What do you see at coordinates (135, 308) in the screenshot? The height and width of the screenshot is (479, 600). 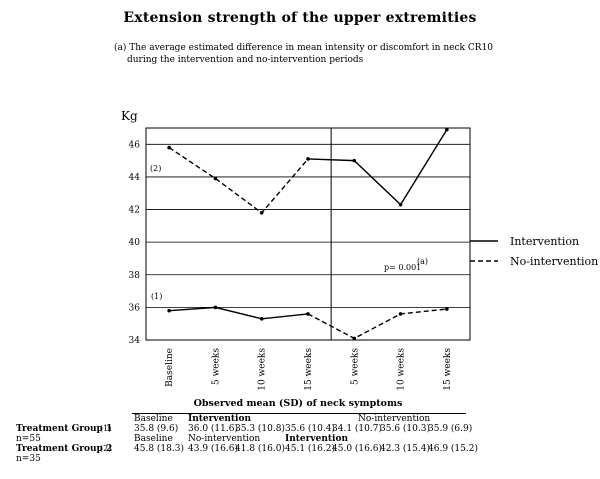 I see `y-tick-label: 36` at bounding box center [135, 308].